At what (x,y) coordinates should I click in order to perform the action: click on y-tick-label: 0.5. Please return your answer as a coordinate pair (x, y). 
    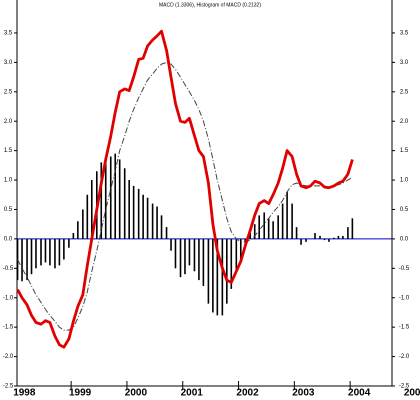
    Looking at the image, I should click on (8, 210).